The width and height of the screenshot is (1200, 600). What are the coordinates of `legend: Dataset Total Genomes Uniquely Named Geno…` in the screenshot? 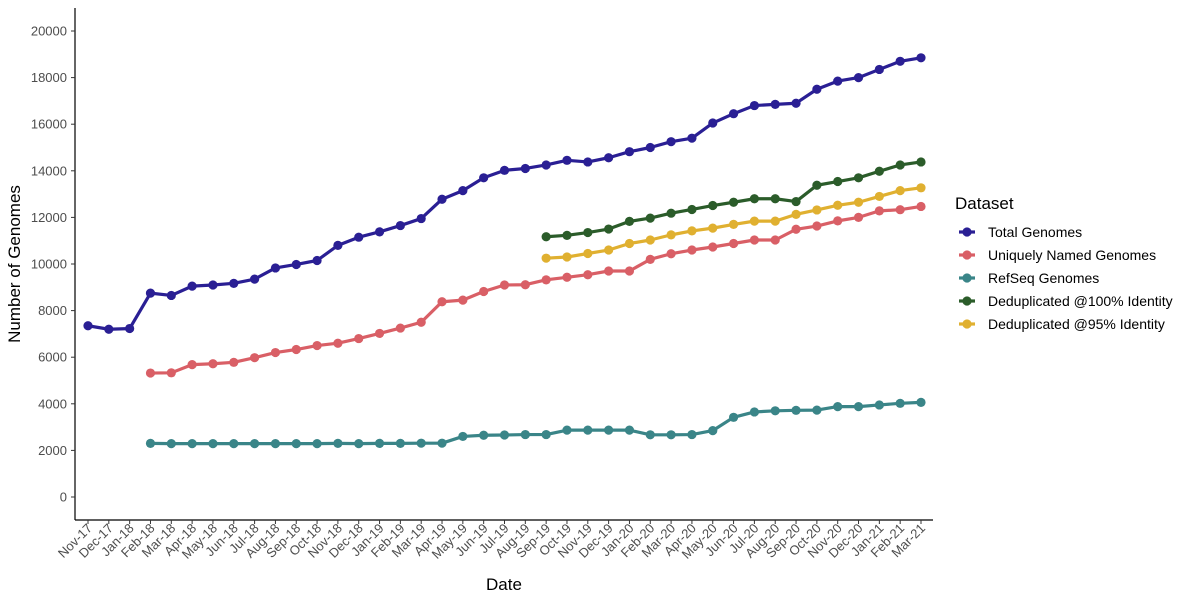 It's located at (1064, 263).